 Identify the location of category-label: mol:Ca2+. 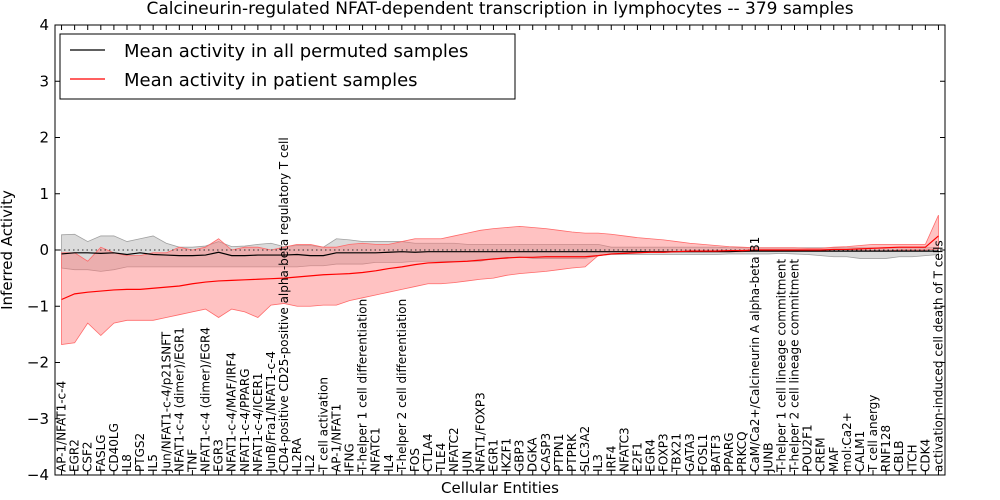
(847, 442).